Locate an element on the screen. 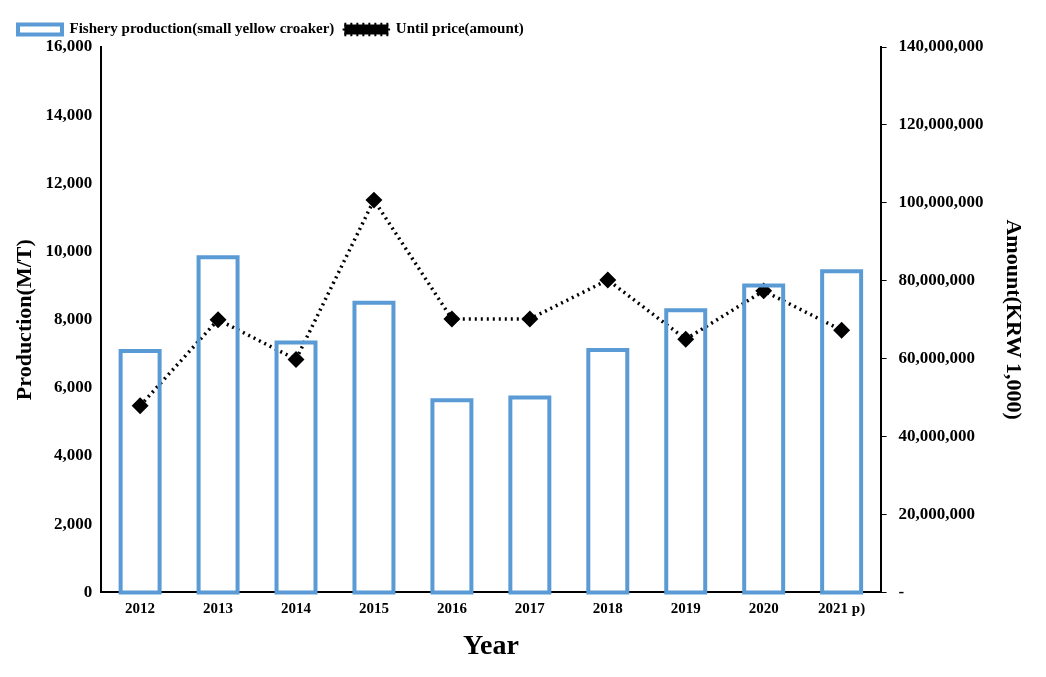 The image size is (1046, 677). y2-tick-label: 100,000,000 is located at coordinates (941, 202).